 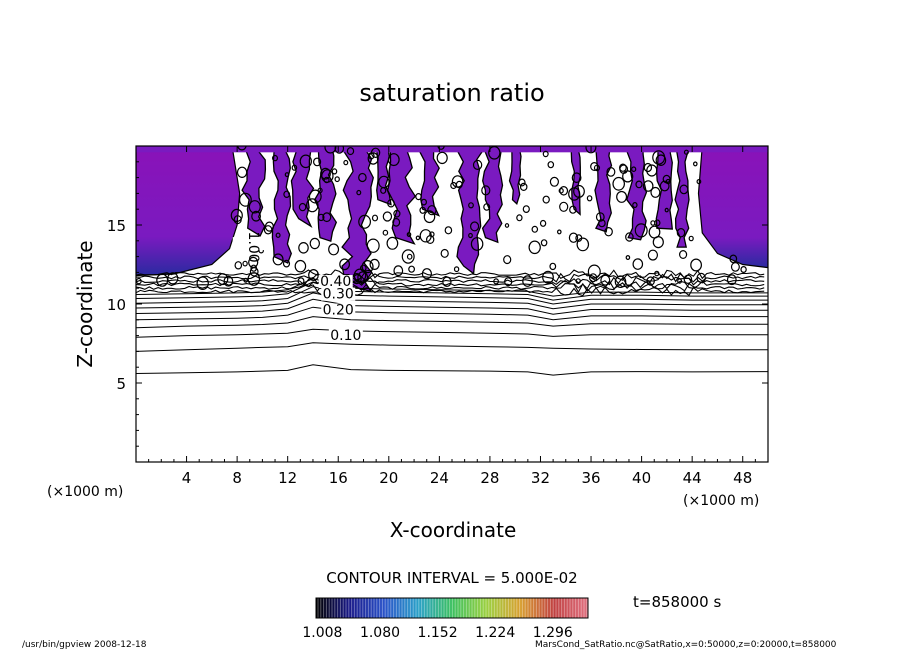 I want to click on x-tick-label: 36, so click(x=590, y=478).